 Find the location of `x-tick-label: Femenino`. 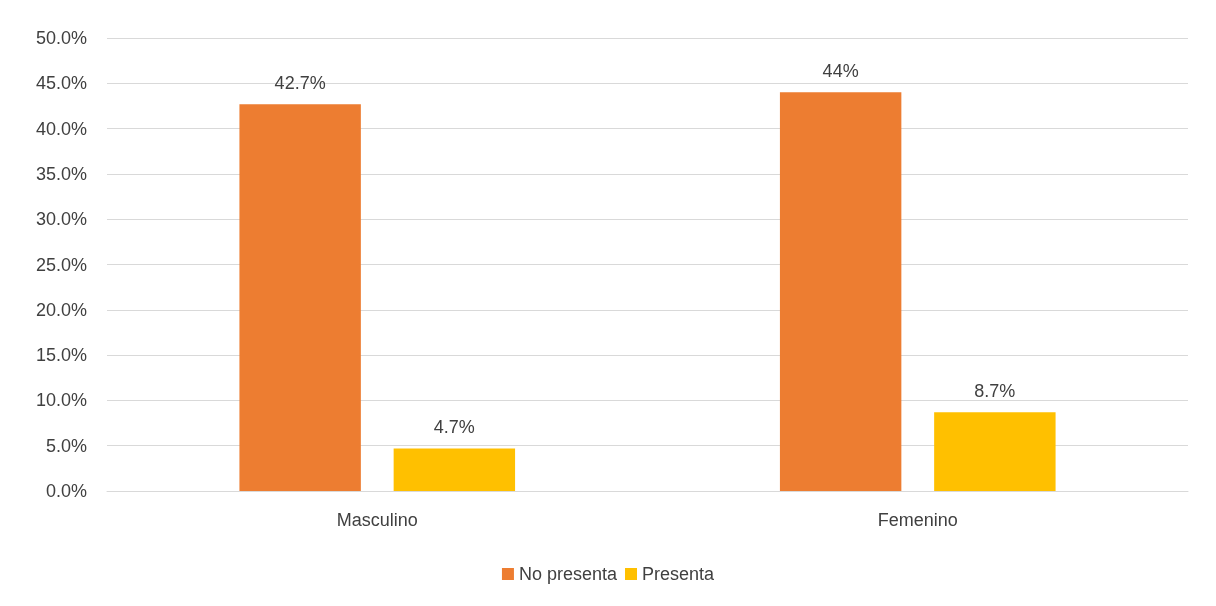

x-tick-label: Femenino is located at coordinates (917, 520).